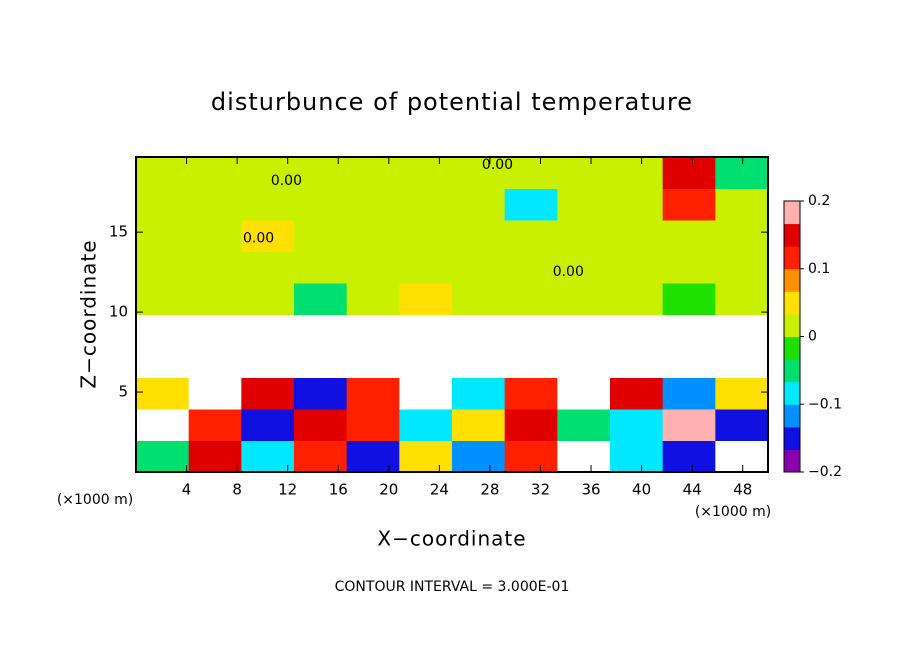  What do you see at coordinates (451, 539) in the screenshot?
I see `x-axis-label: X−coordinate` at bounding box center [451, 539].